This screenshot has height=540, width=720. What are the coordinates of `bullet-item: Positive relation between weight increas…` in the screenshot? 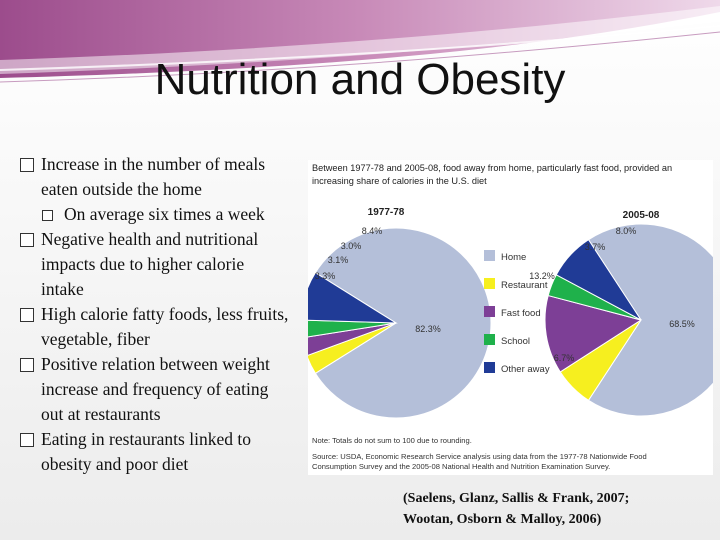 It's located at (175, 389).